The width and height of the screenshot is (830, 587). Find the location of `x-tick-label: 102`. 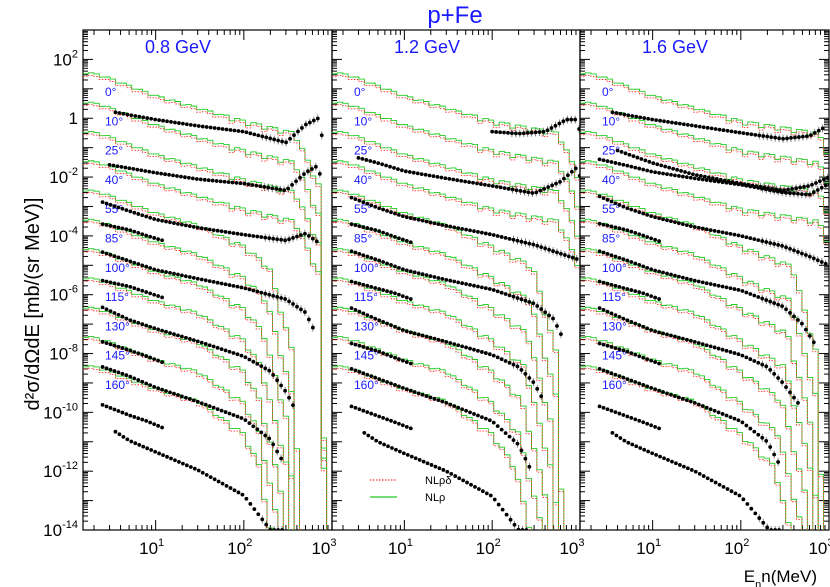

x-tick-label: 102 is located at coordinates (488, 547).